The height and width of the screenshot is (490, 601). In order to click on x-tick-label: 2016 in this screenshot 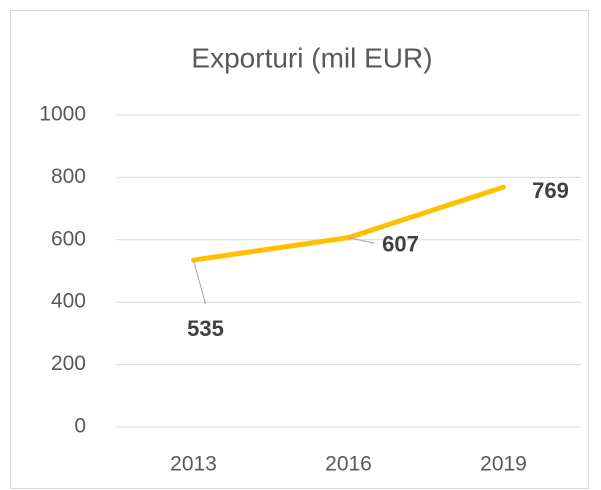, I will do `click(348, 464)`.